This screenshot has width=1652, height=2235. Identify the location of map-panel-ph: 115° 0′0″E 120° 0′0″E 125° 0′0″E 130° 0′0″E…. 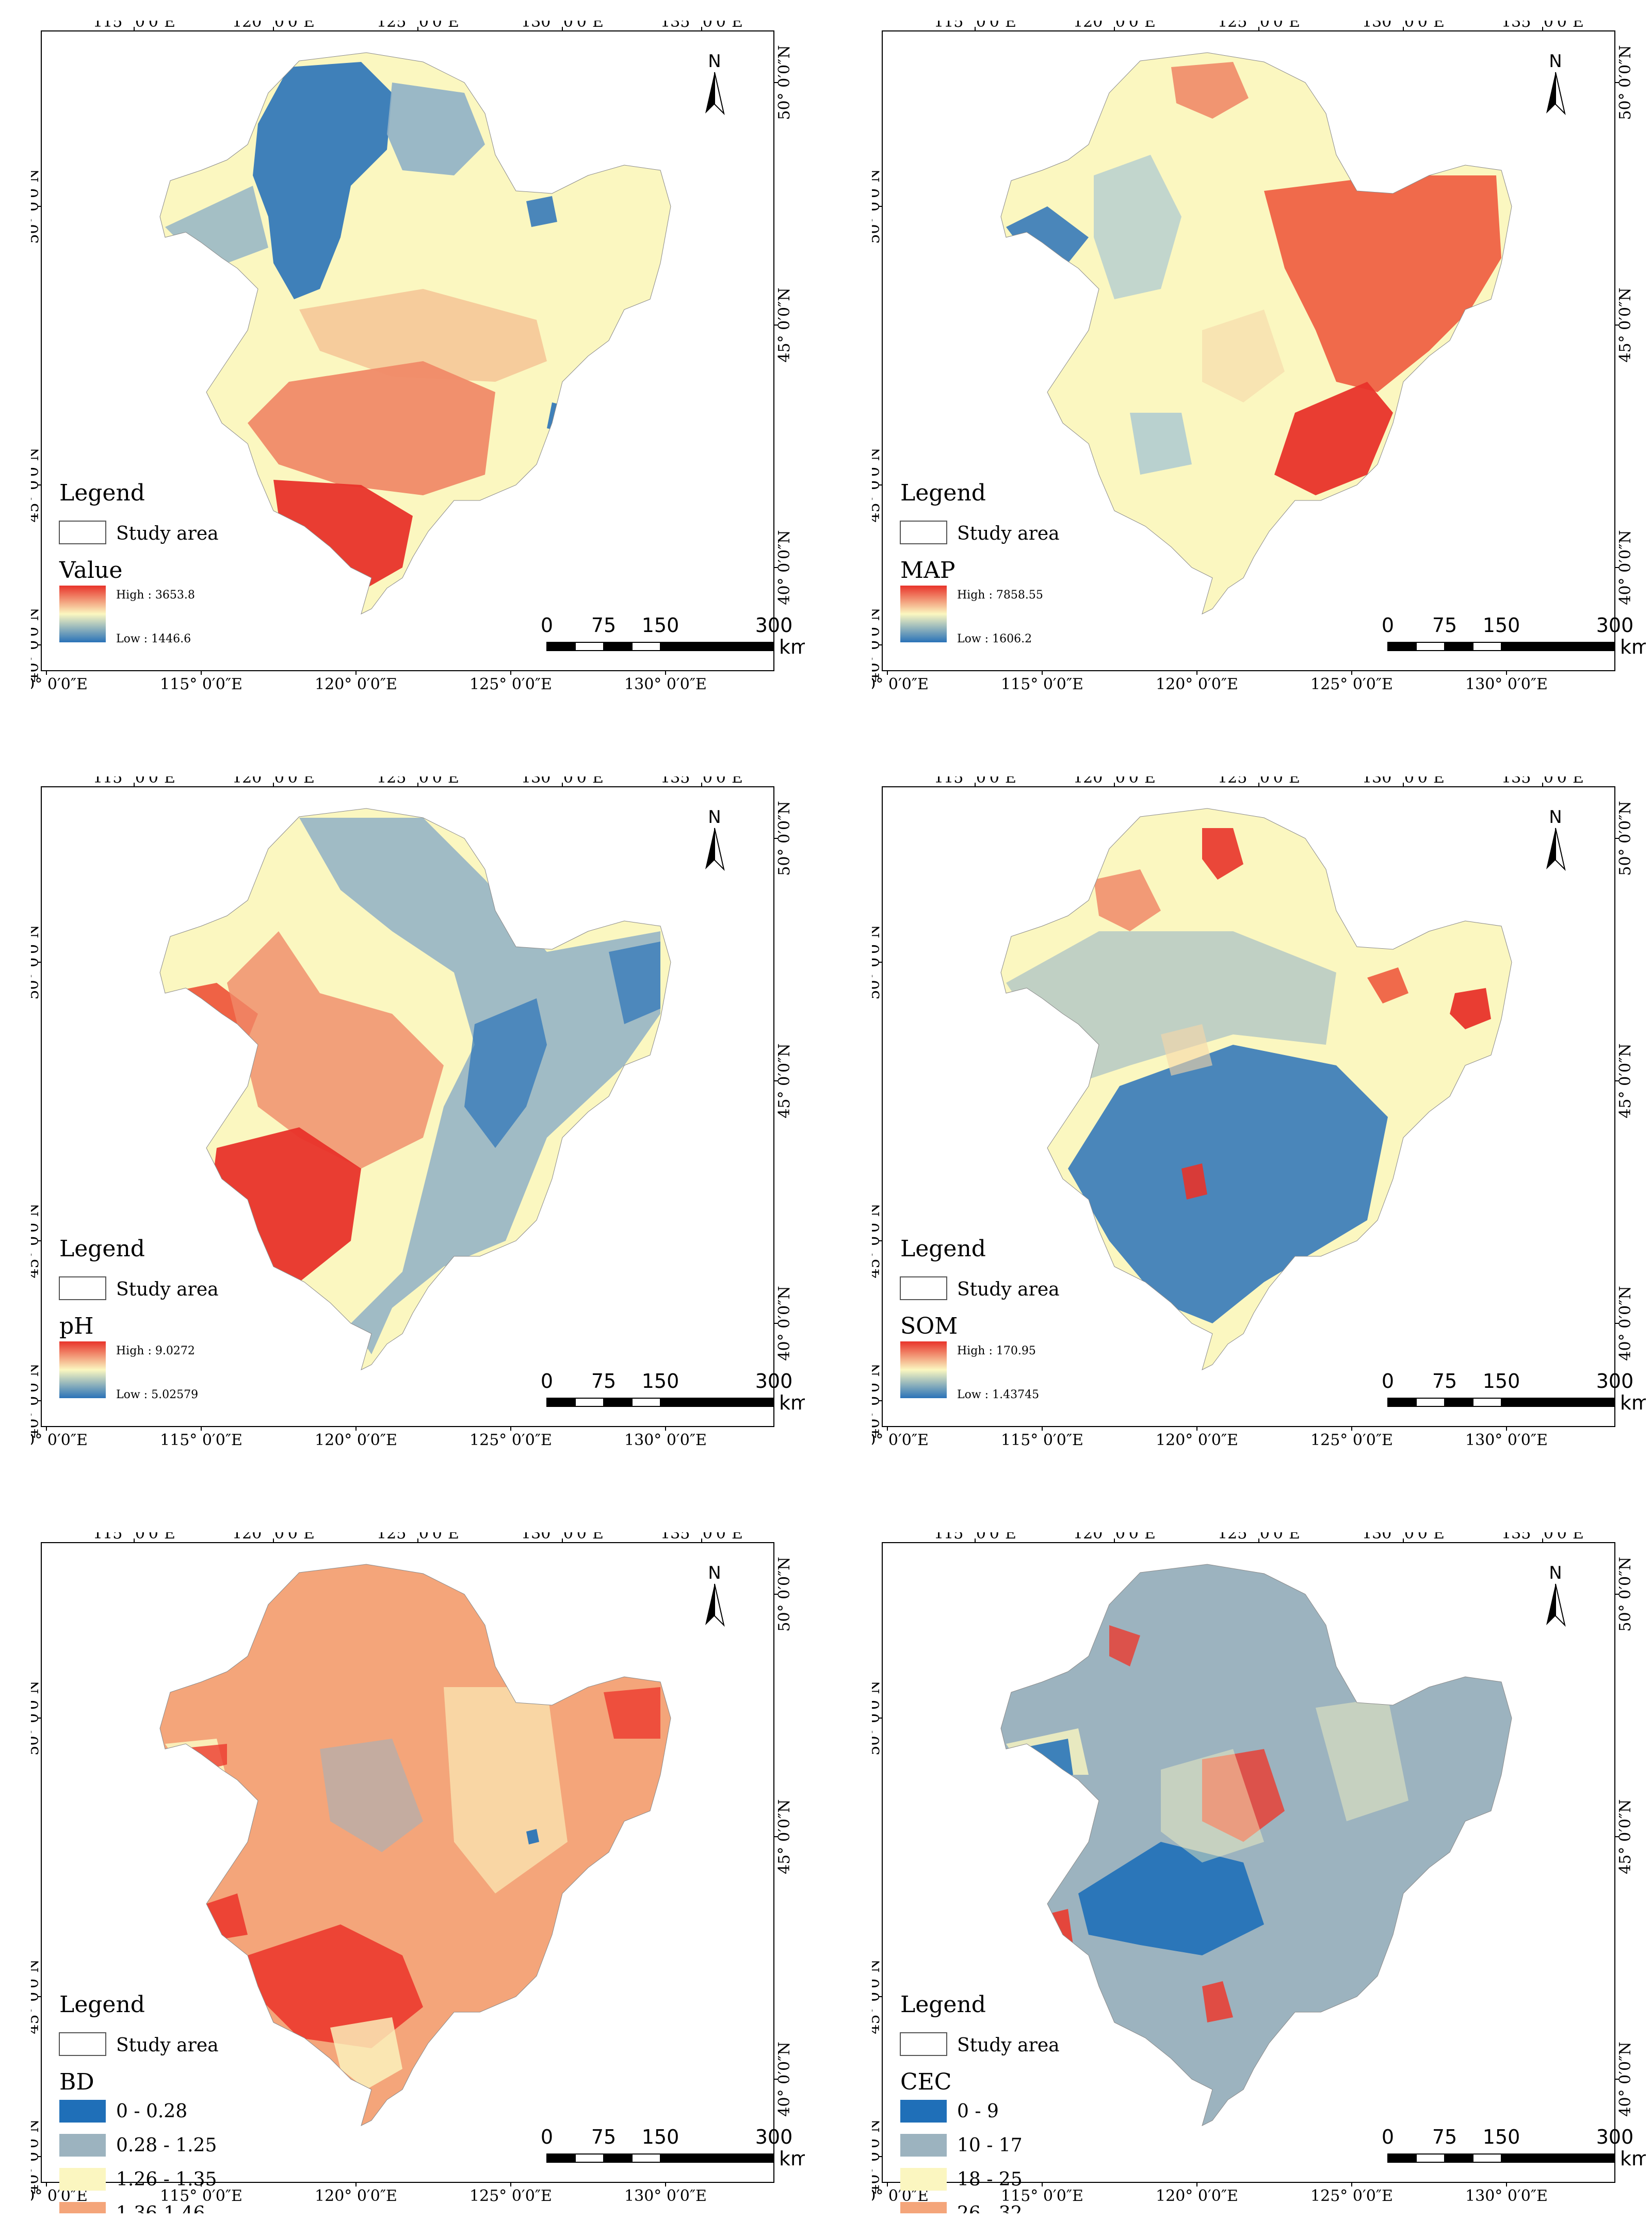
(418, 1116).